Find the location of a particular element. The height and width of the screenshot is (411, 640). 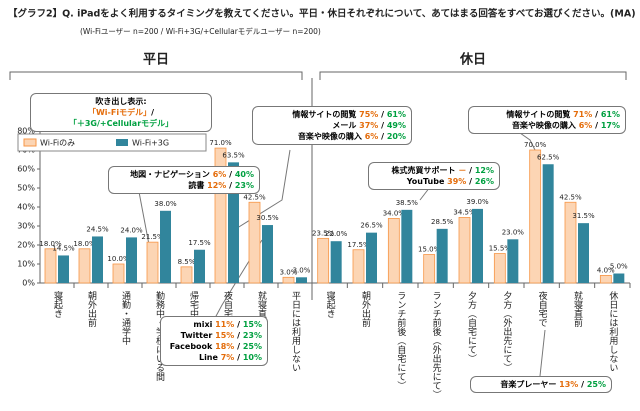

value-label: 5.0% is located at coordinates (619, 267).